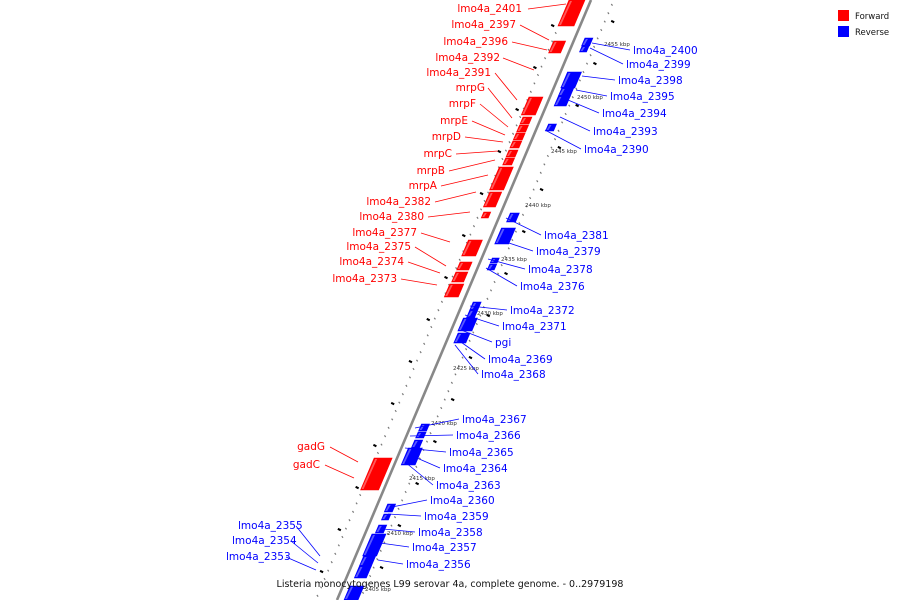  I want to click on gene-label-lmo4a-2365: lmo4a_2365, so click(481, 453).